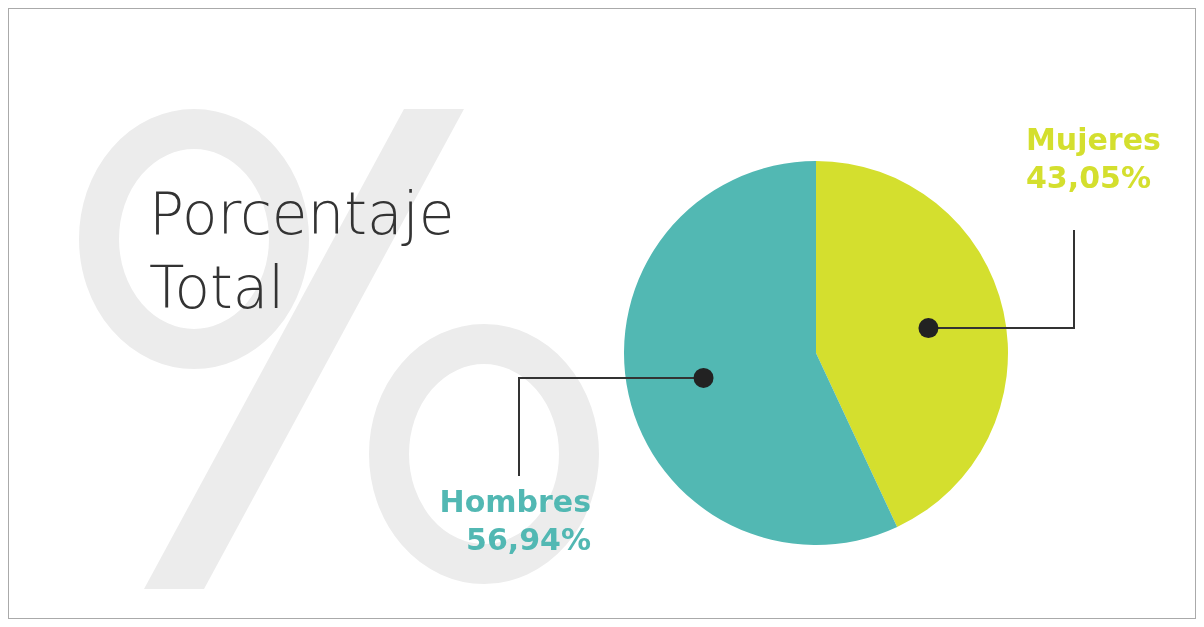  Describe the element at coordinates (302, 251) in the screenshot. I see `text: Porcentaje Total` at that location.